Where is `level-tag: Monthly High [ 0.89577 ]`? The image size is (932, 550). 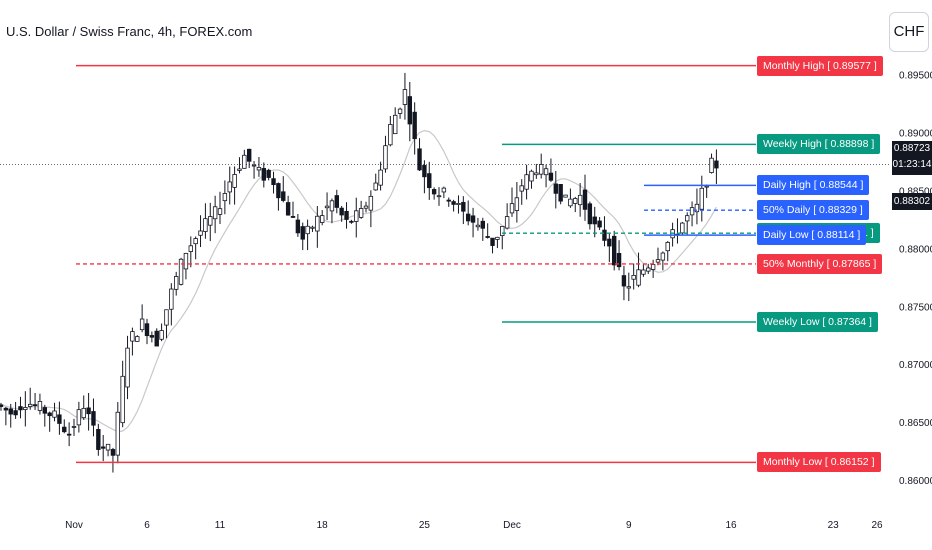 level-tag: Monthly High [ 0.89577 ] is located at coordinates (820, 65).